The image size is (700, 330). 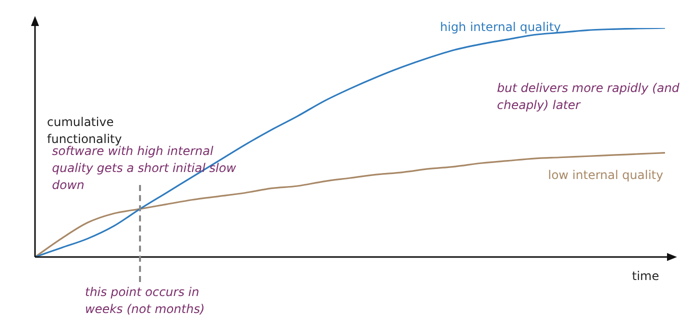 I want to click on x-axis-title: time, so click(x=646, y=276).